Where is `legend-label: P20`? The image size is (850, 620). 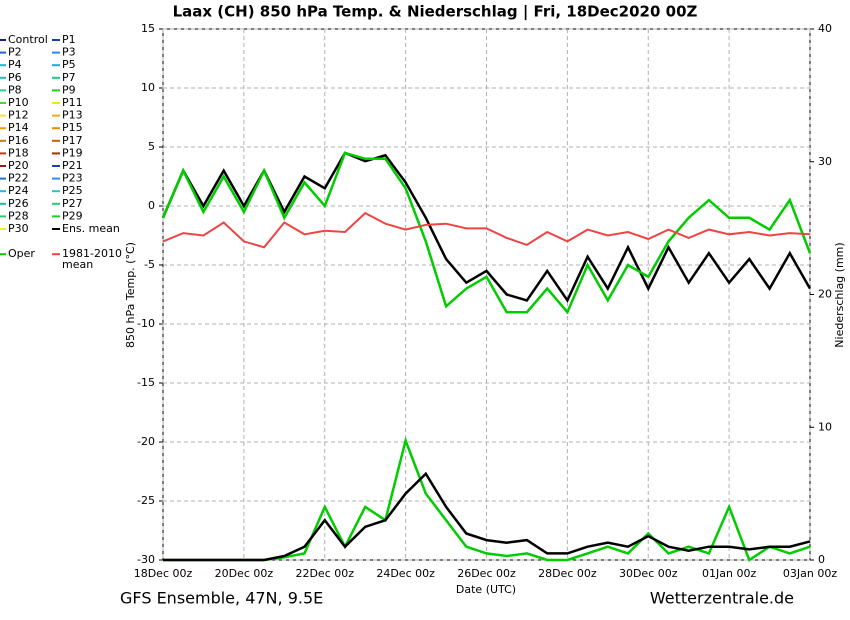
legend-label: P20 is located at coordinates (18, 165).